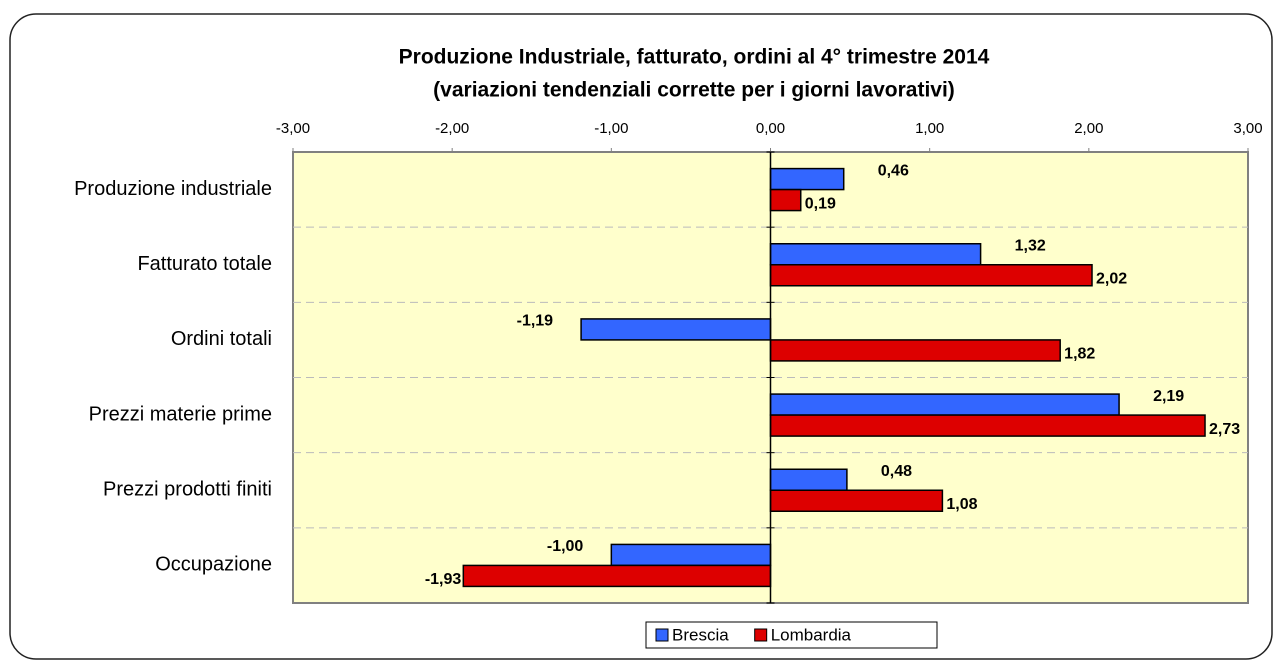 The width and height of the screenshot is (1283, 669). What do you see at coordinates (811, 634) in the screenshot?
I see `legend-label: Lombardia` at bounding box center [811, 634].